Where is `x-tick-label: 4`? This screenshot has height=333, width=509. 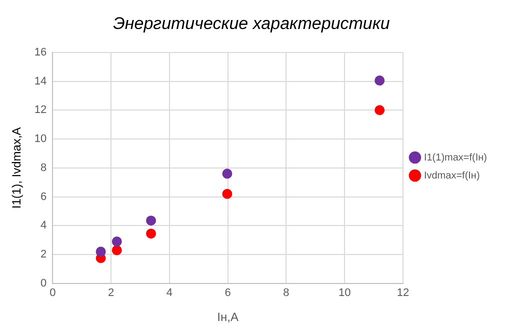 x-tick-label: 4 is located at coordinates (169, 293).